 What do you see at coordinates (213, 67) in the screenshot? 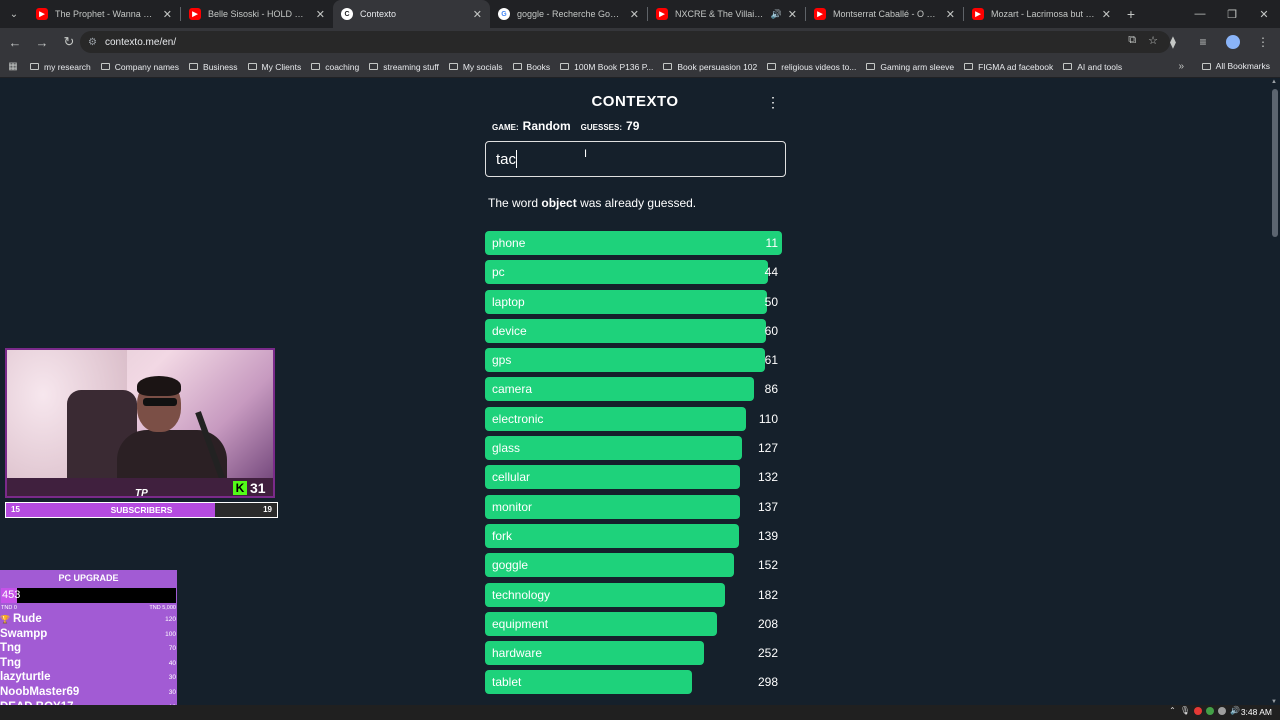
I see `bookmark-folder: Business` at bounding box center [213, 67].